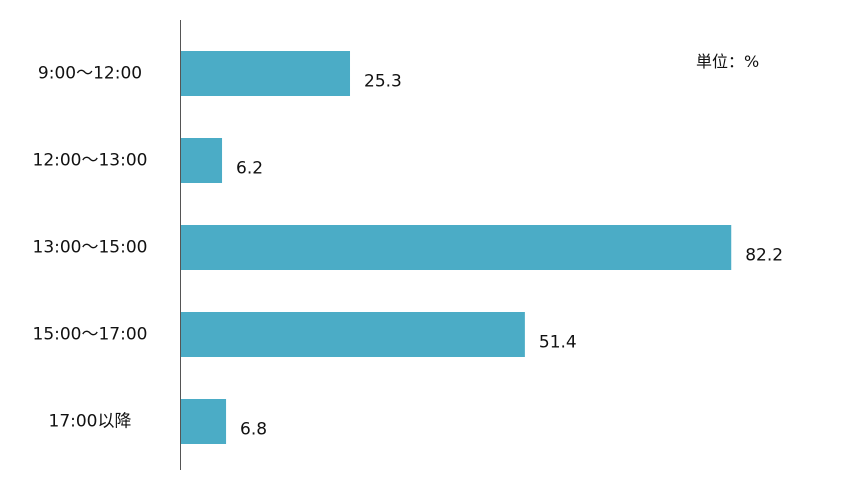 The width and height of the screenshot is (842, 483). Describe the element at coordinates (764, 256) in the screenshot. I see `value-label-2: 82.2` at that location.